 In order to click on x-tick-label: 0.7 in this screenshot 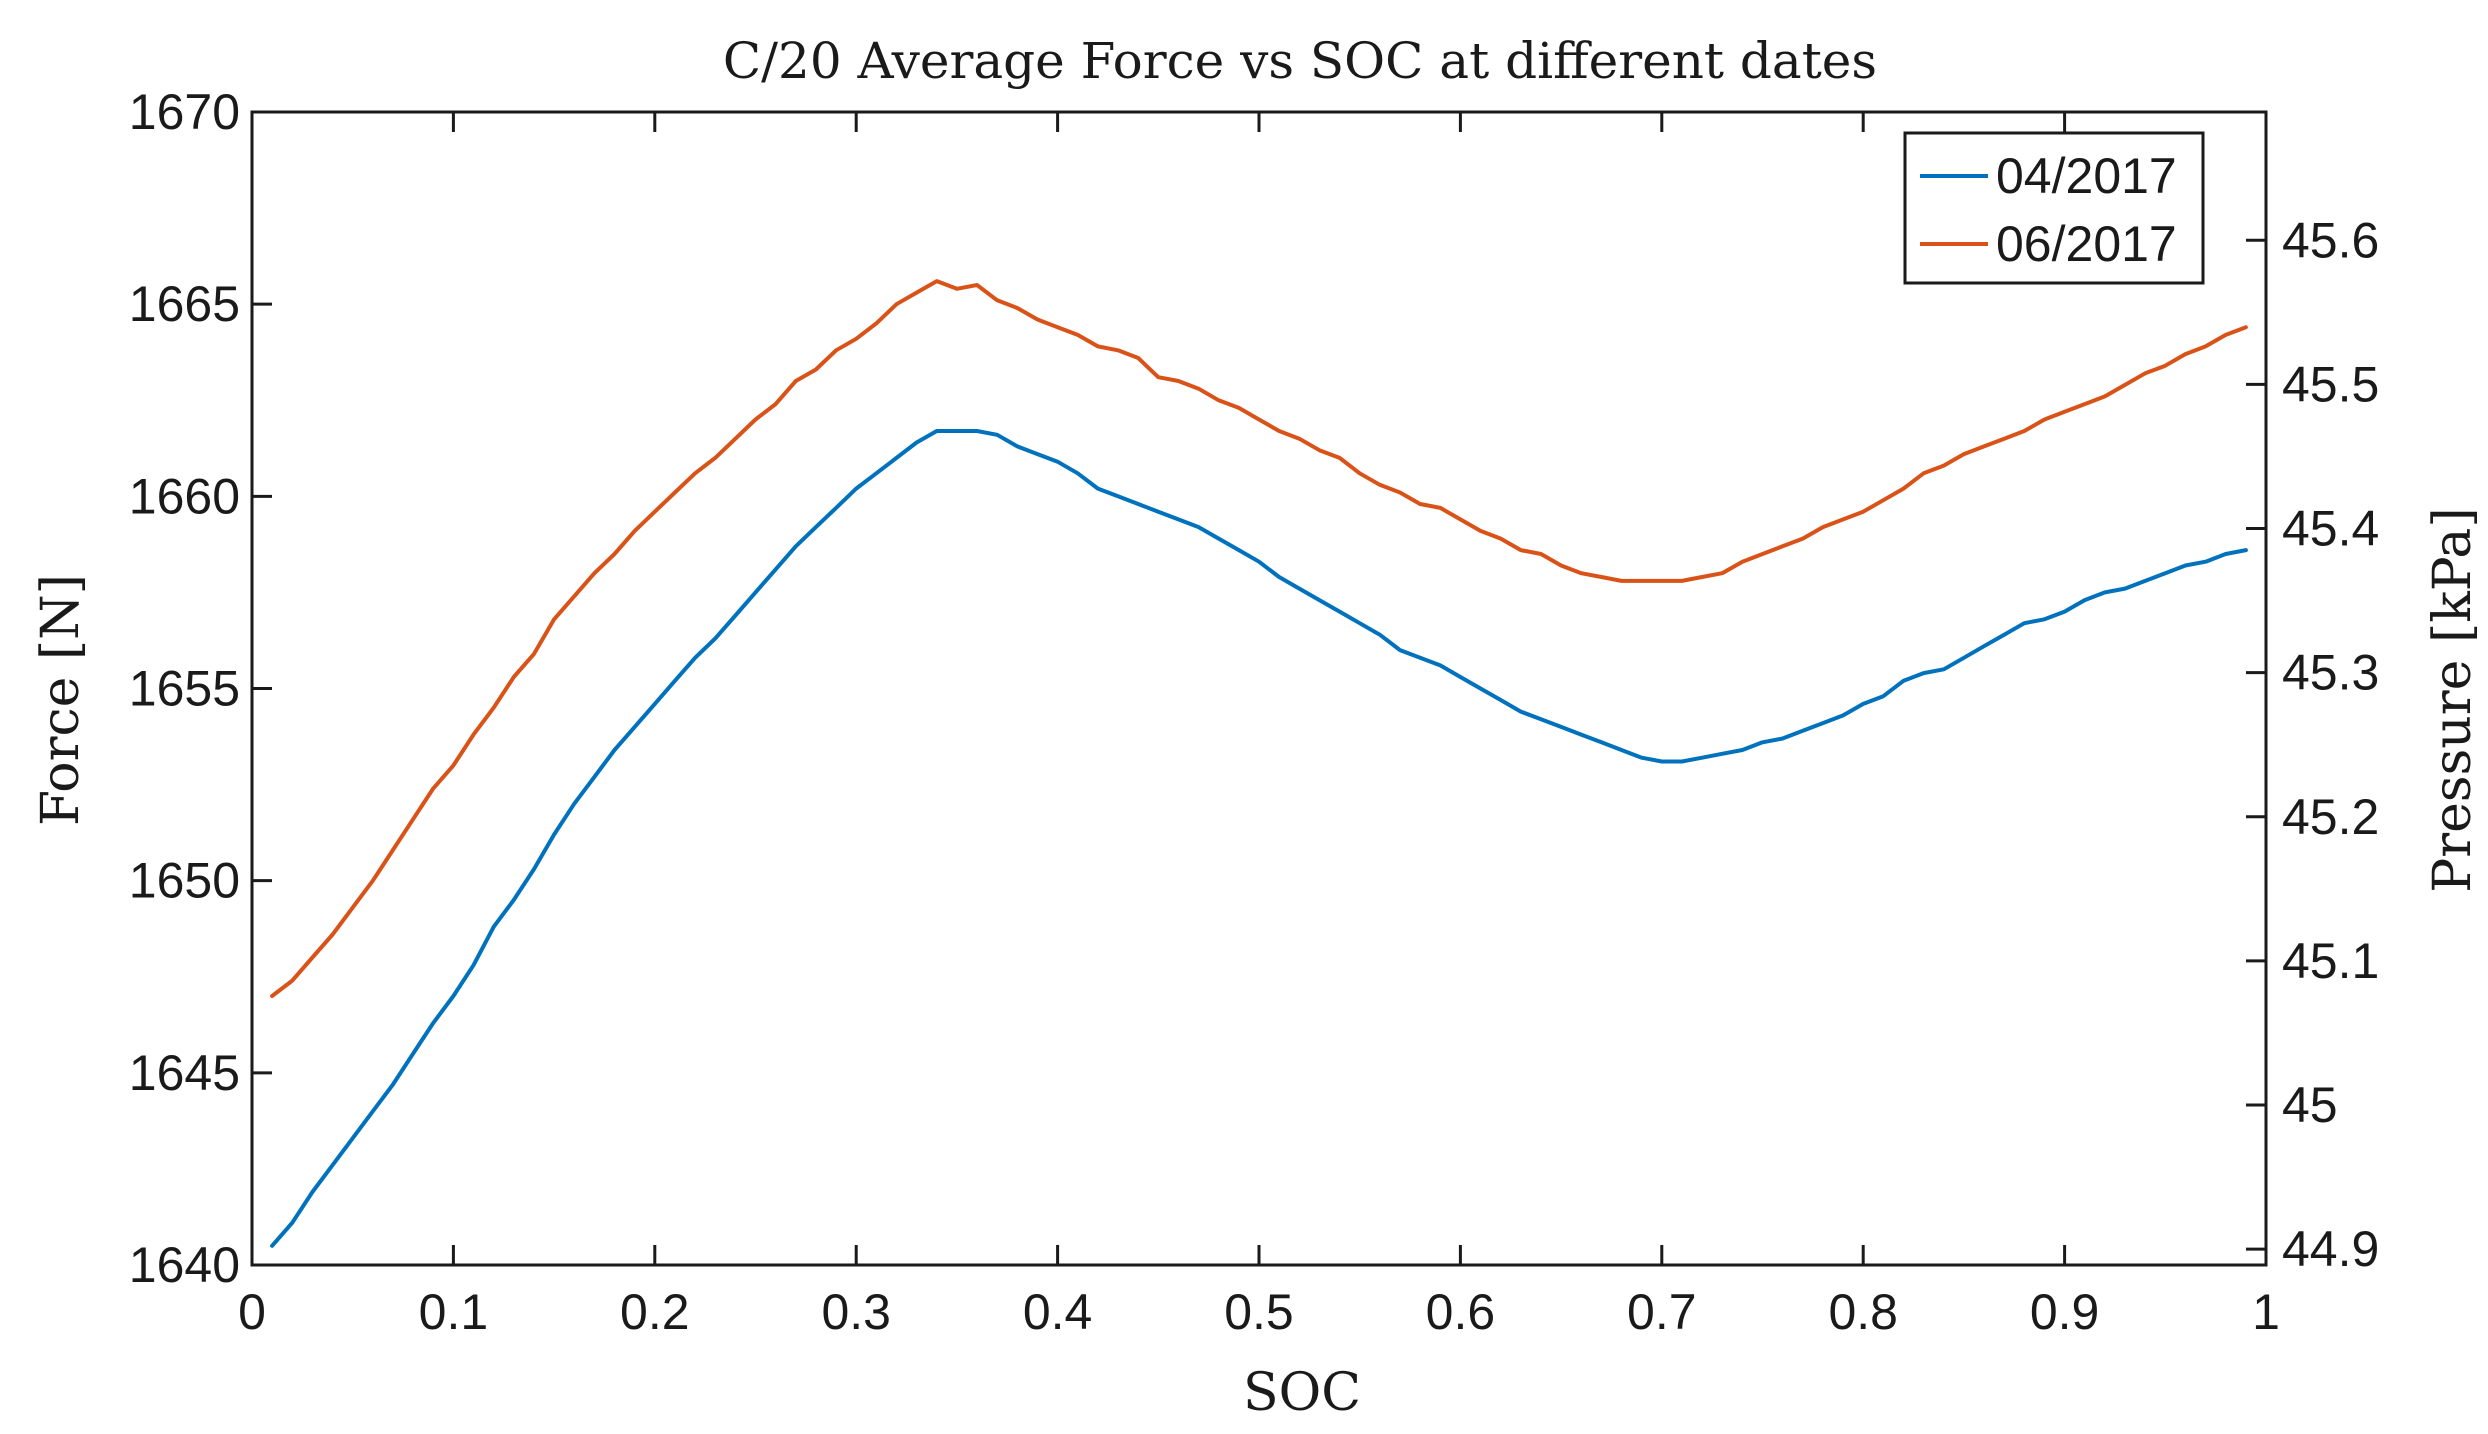, I will do `click(1662, 1312)`.